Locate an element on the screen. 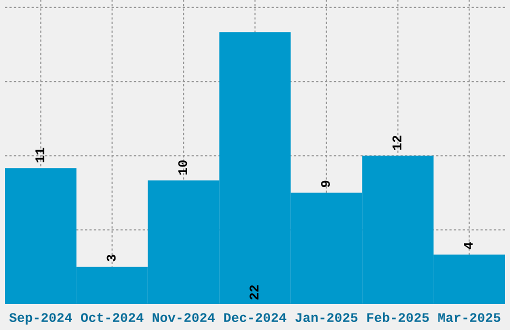 Image resolution: width=510 pixels, height=330 pixels. data-label: 4 is located at coordinates (468, 246).